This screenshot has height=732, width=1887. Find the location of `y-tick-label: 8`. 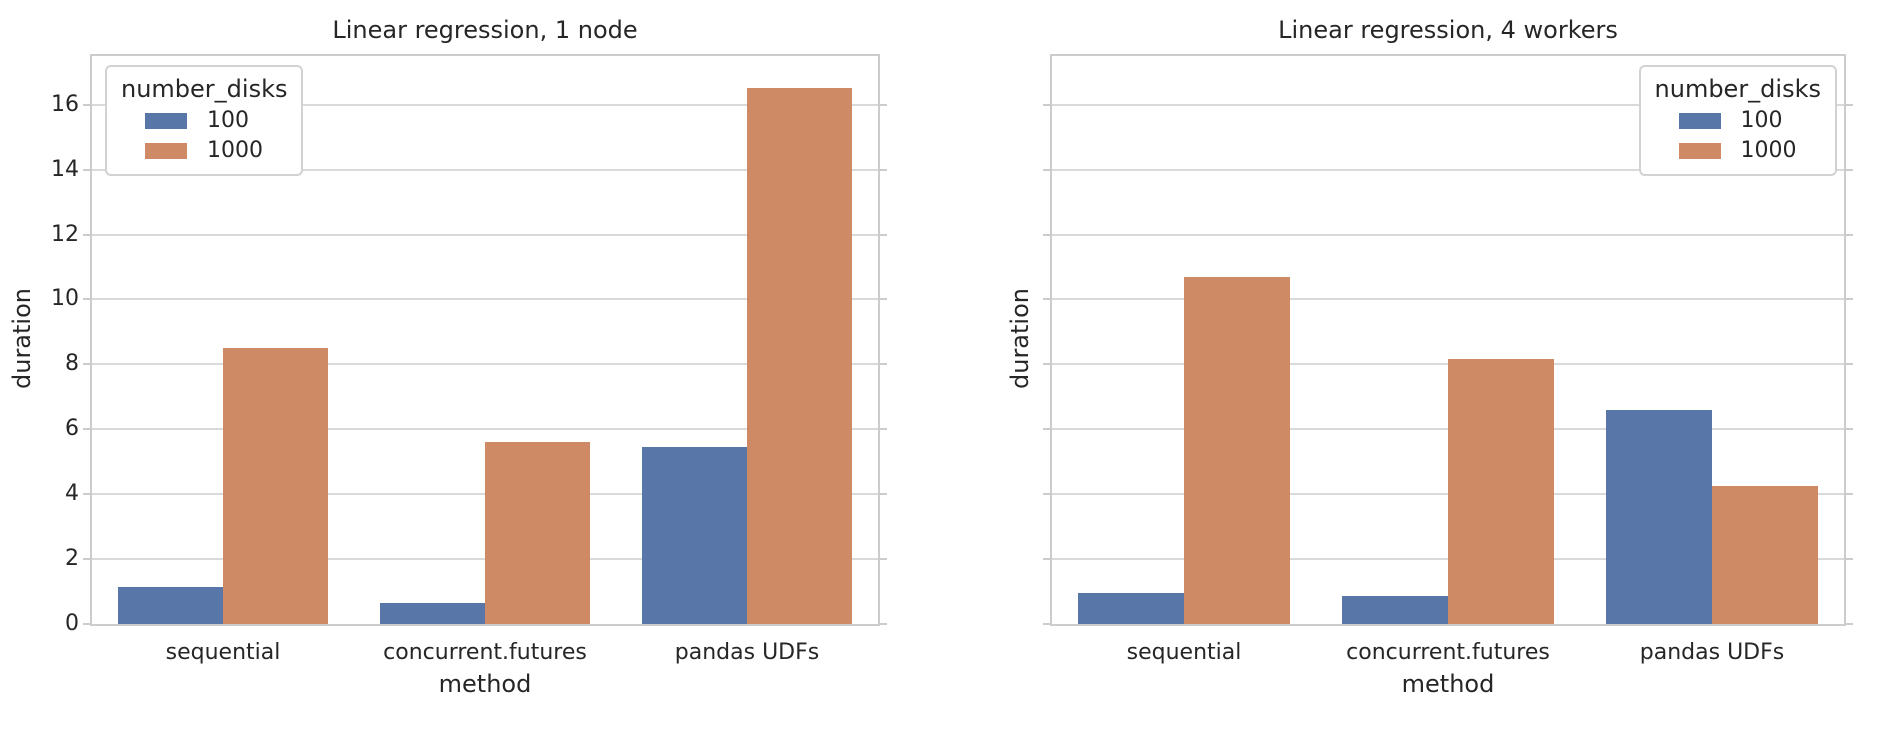

y-tick-label: 8 is located at coordinates (72, 364).